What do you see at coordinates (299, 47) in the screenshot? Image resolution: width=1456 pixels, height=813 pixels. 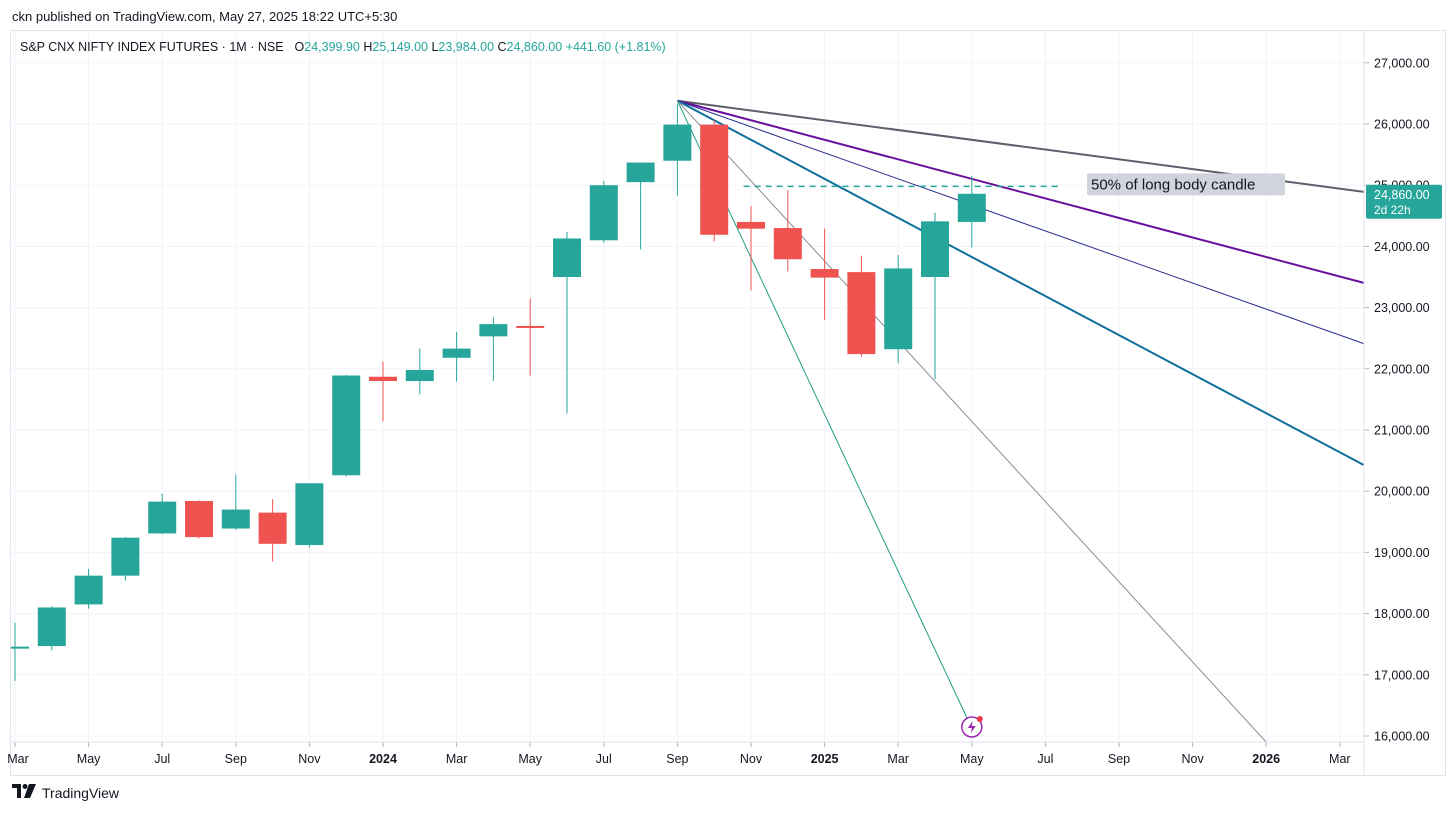 I see `open-label: O` at bounding box center [299, 47].